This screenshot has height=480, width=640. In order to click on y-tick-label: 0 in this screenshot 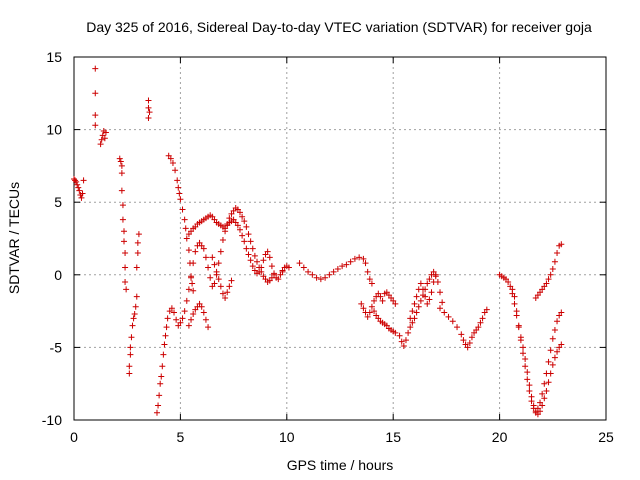, I will do `click(58, 275)`.